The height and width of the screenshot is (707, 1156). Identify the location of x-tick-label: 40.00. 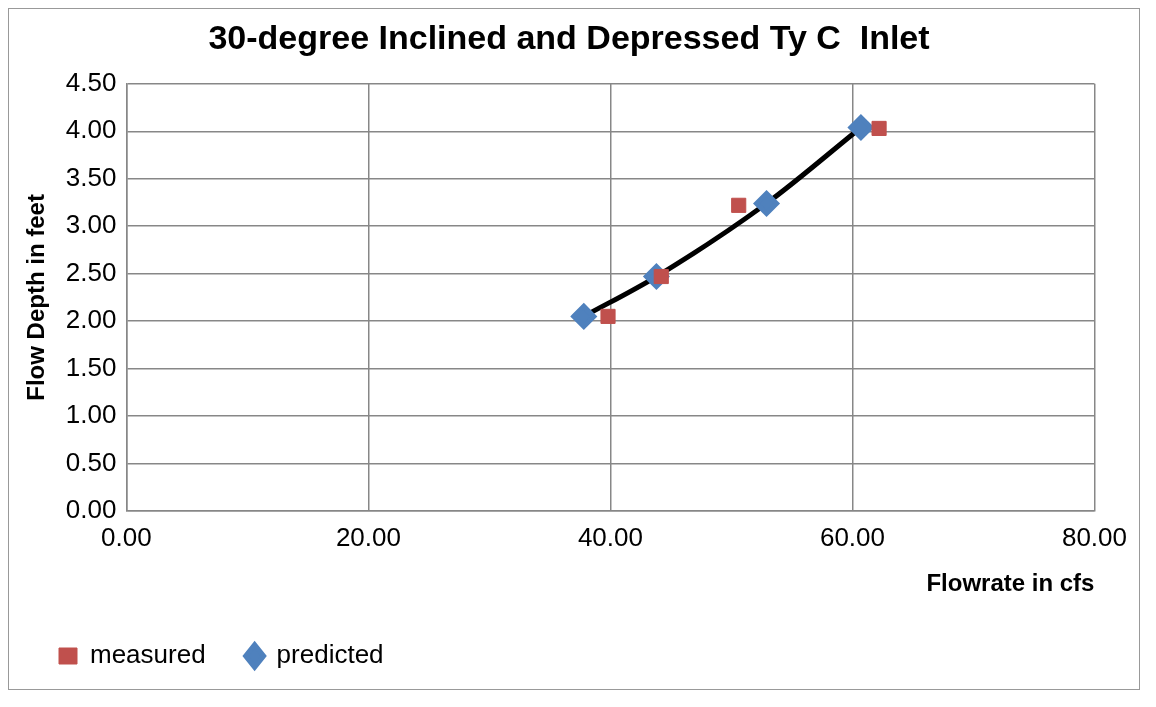
(610, 536).